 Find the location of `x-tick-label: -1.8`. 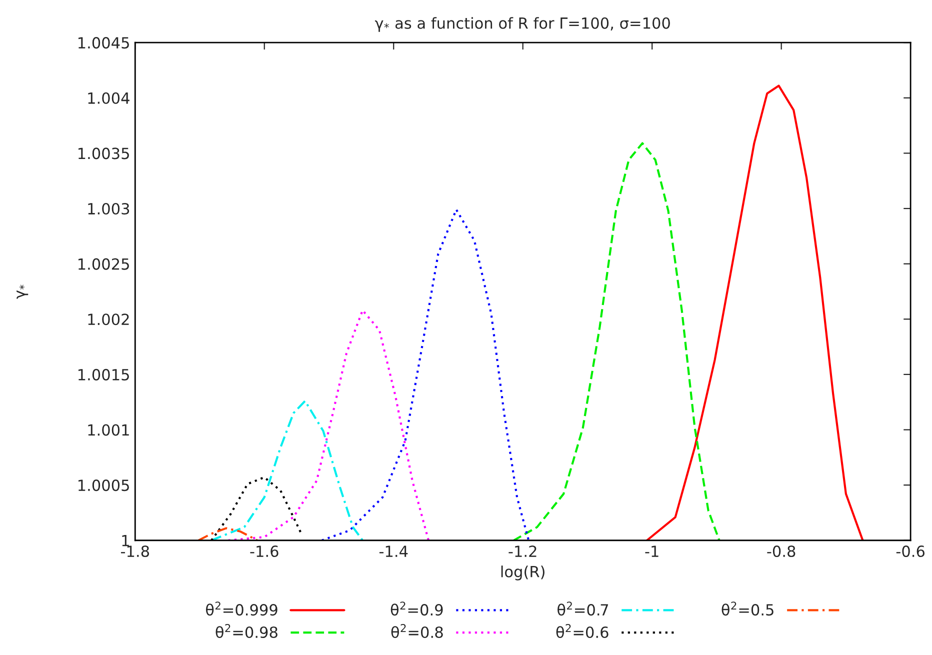

x-tick-label: -1.8 is located at coordinates (134, 552).